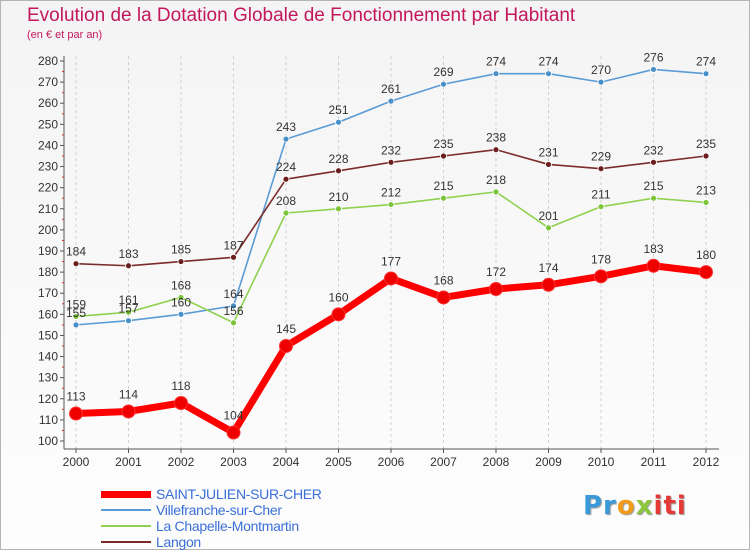 This screenshot has height=550, width=750. Describe the element at coordinates (600, 506) in the screenshot. I see `logo-part: Pr` at that location.